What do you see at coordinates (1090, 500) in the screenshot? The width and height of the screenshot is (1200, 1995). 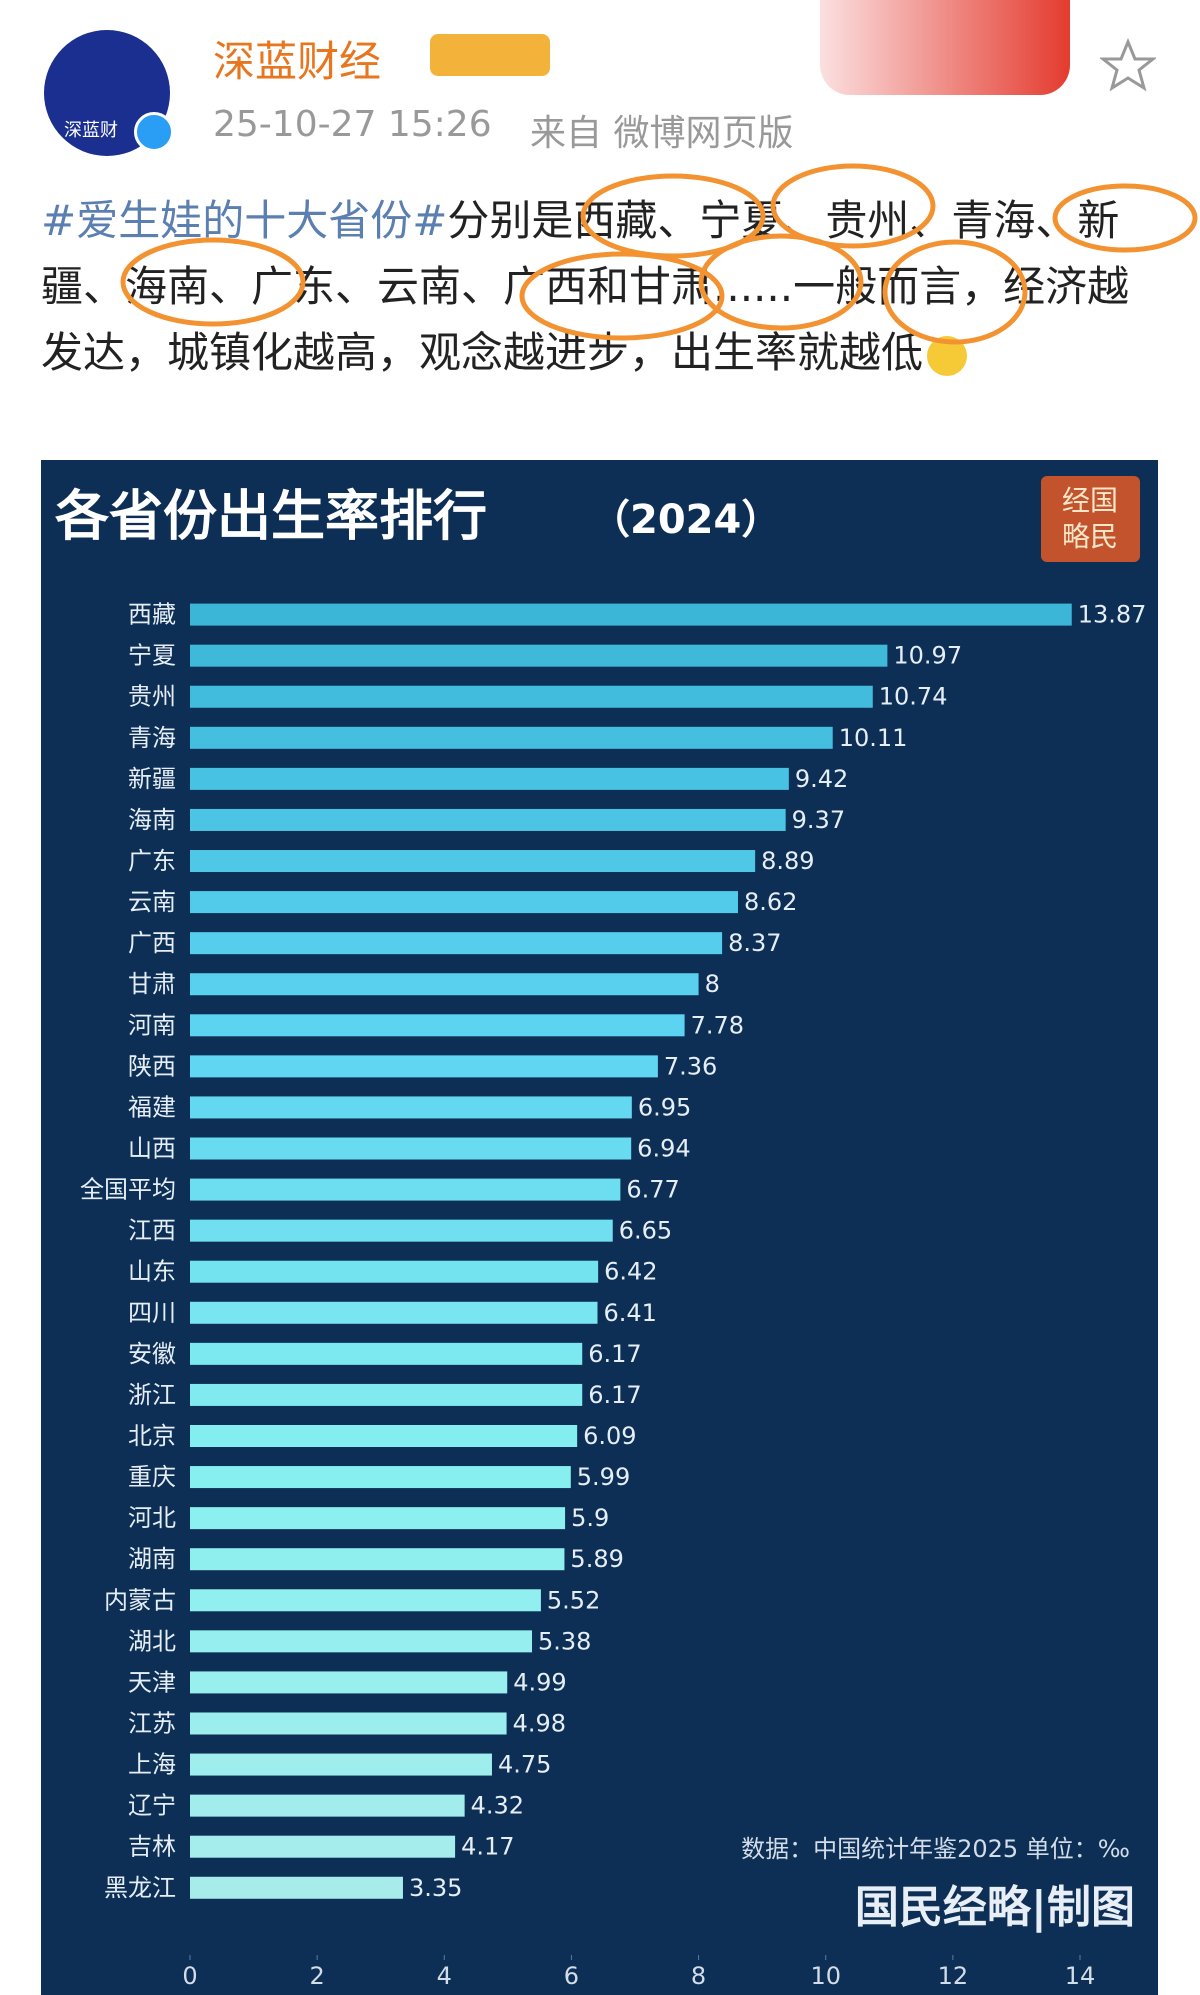 I see `logo-text: 经国` at bounding box center [1090, 500].